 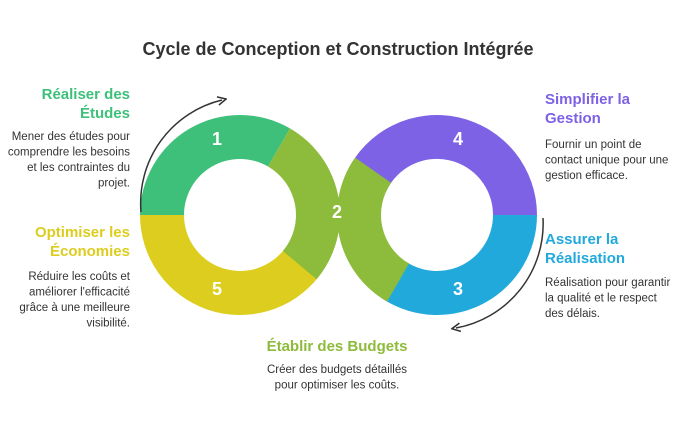 What do you see at coordinates (607, 283) in the screenshot?
I see `step-description: Réalisation pour garantir` at bounding box center [607, 283].